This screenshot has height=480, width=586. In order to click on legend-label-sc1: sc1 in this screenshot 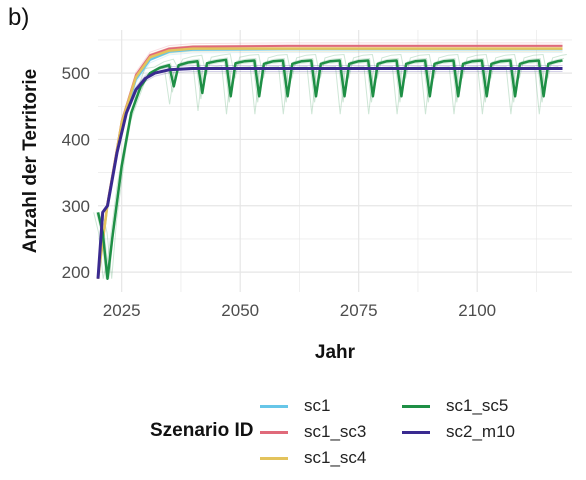, I will do `click(317, 405)`.